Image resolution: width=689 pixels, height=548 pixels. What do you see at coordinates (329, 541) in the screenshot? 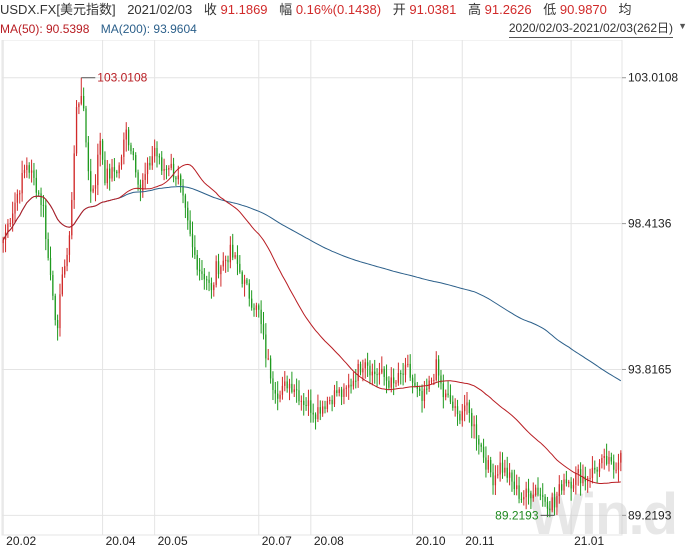
I see `x-tick-label: 20.08` at bounding box center [329, 541].